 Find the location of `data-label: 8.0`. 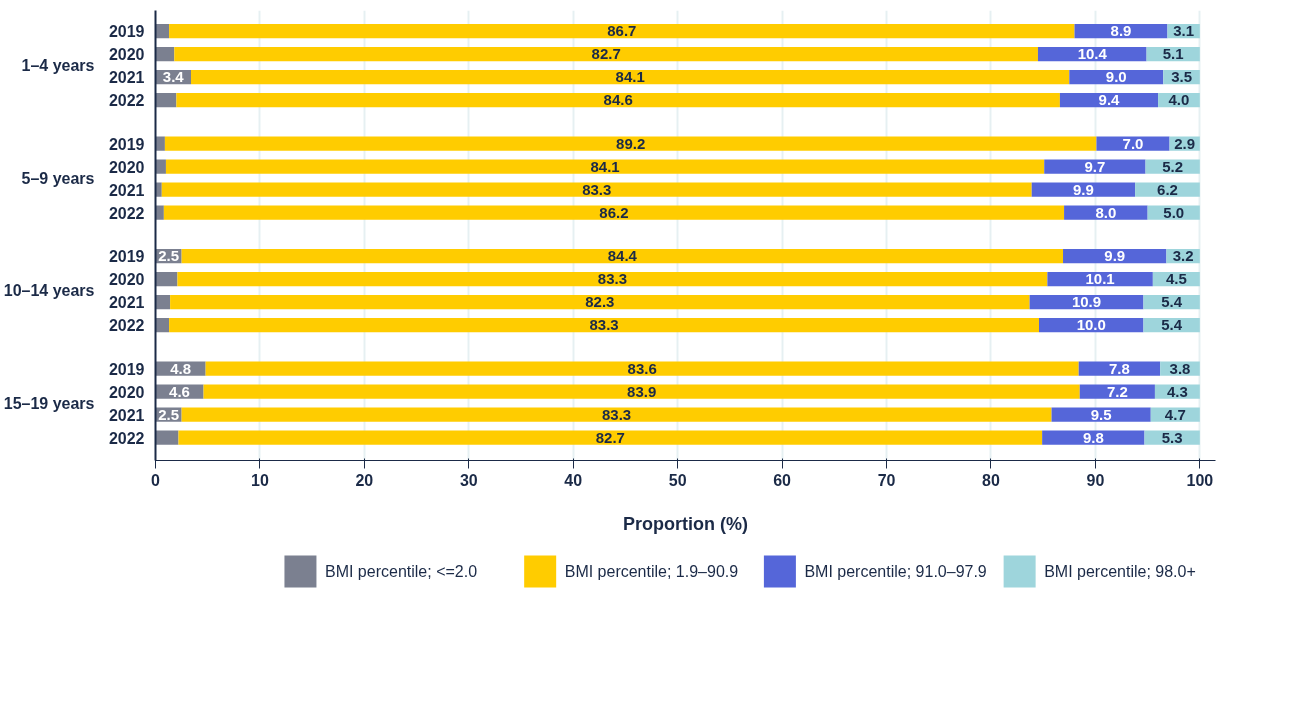

data-label: 8.0 is located at coordinates (1106, 212).